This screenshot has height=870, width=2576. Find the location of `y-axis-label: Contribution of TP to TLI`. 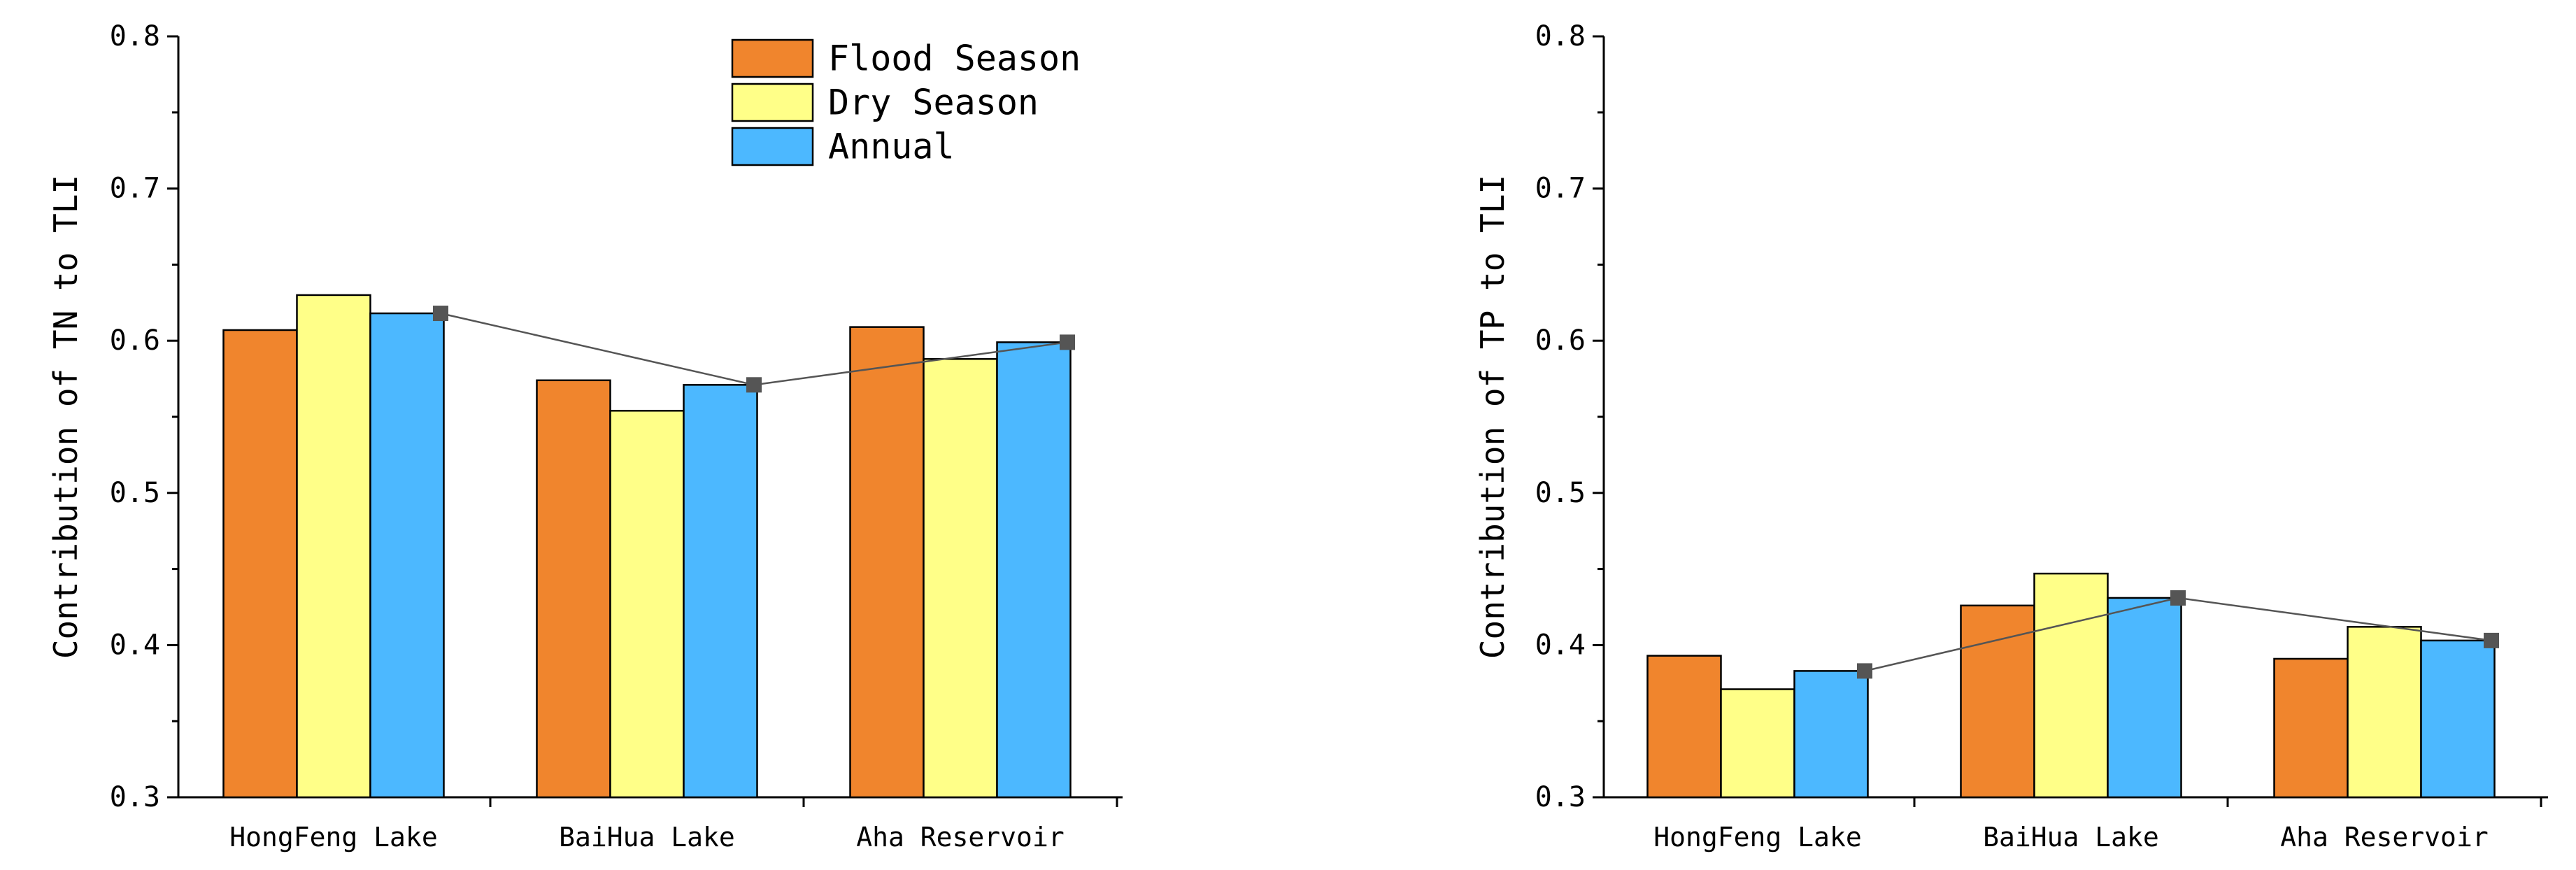

y-axis-label: Contribution of TP to TLI is located at coordinates (1492, 417).